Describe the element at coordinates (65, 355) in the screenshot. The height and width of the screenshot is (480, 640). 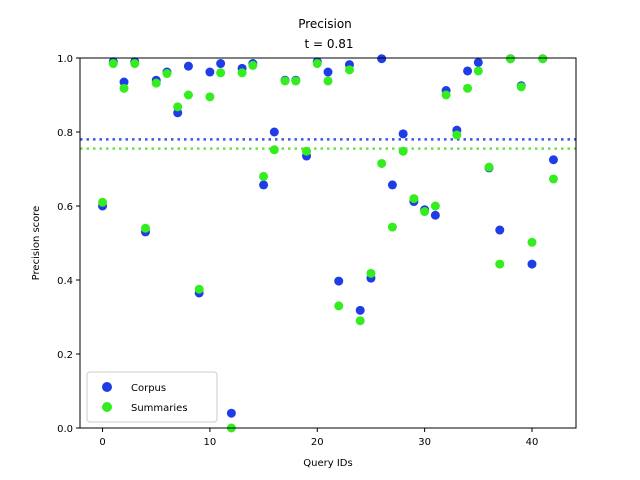
I see `y-tick-label-0.2: 0.2` at that location.